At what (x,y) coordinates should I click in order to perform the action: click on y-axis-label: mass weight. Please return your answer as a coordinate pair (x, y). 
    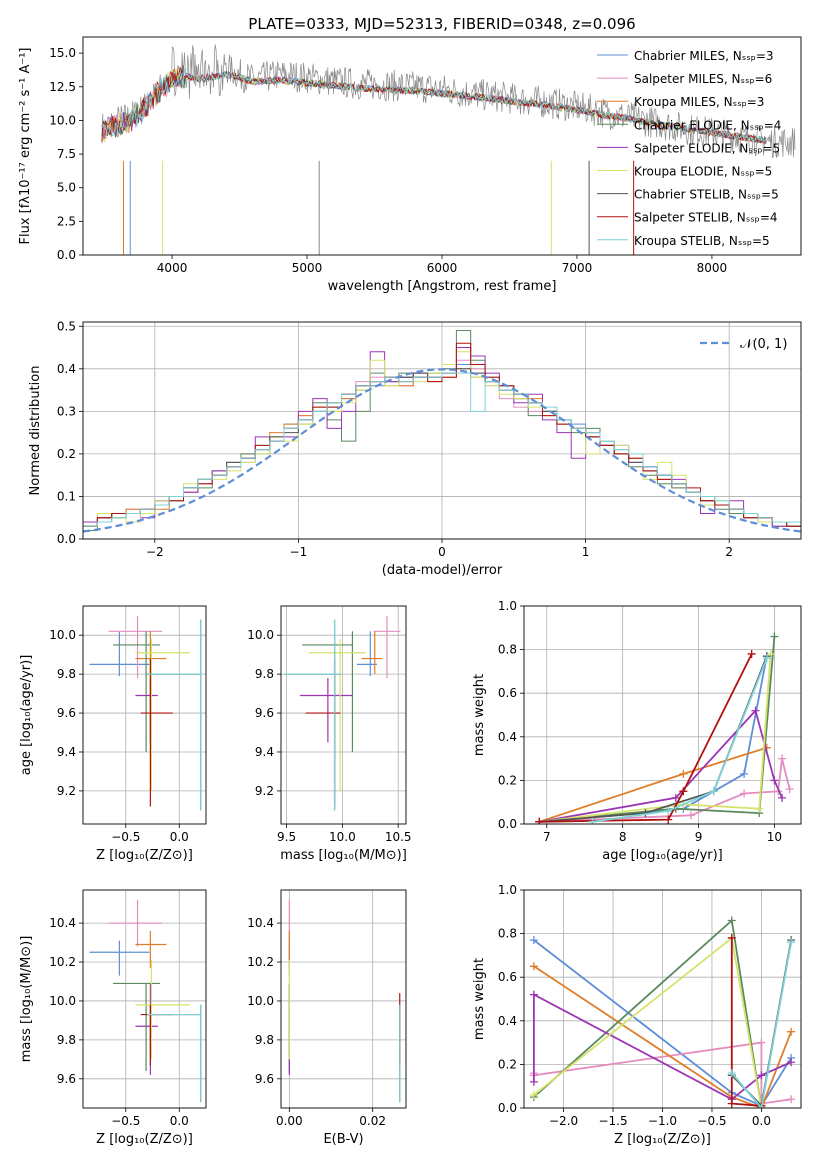
    Looking at the image, I should click on (479, 715).